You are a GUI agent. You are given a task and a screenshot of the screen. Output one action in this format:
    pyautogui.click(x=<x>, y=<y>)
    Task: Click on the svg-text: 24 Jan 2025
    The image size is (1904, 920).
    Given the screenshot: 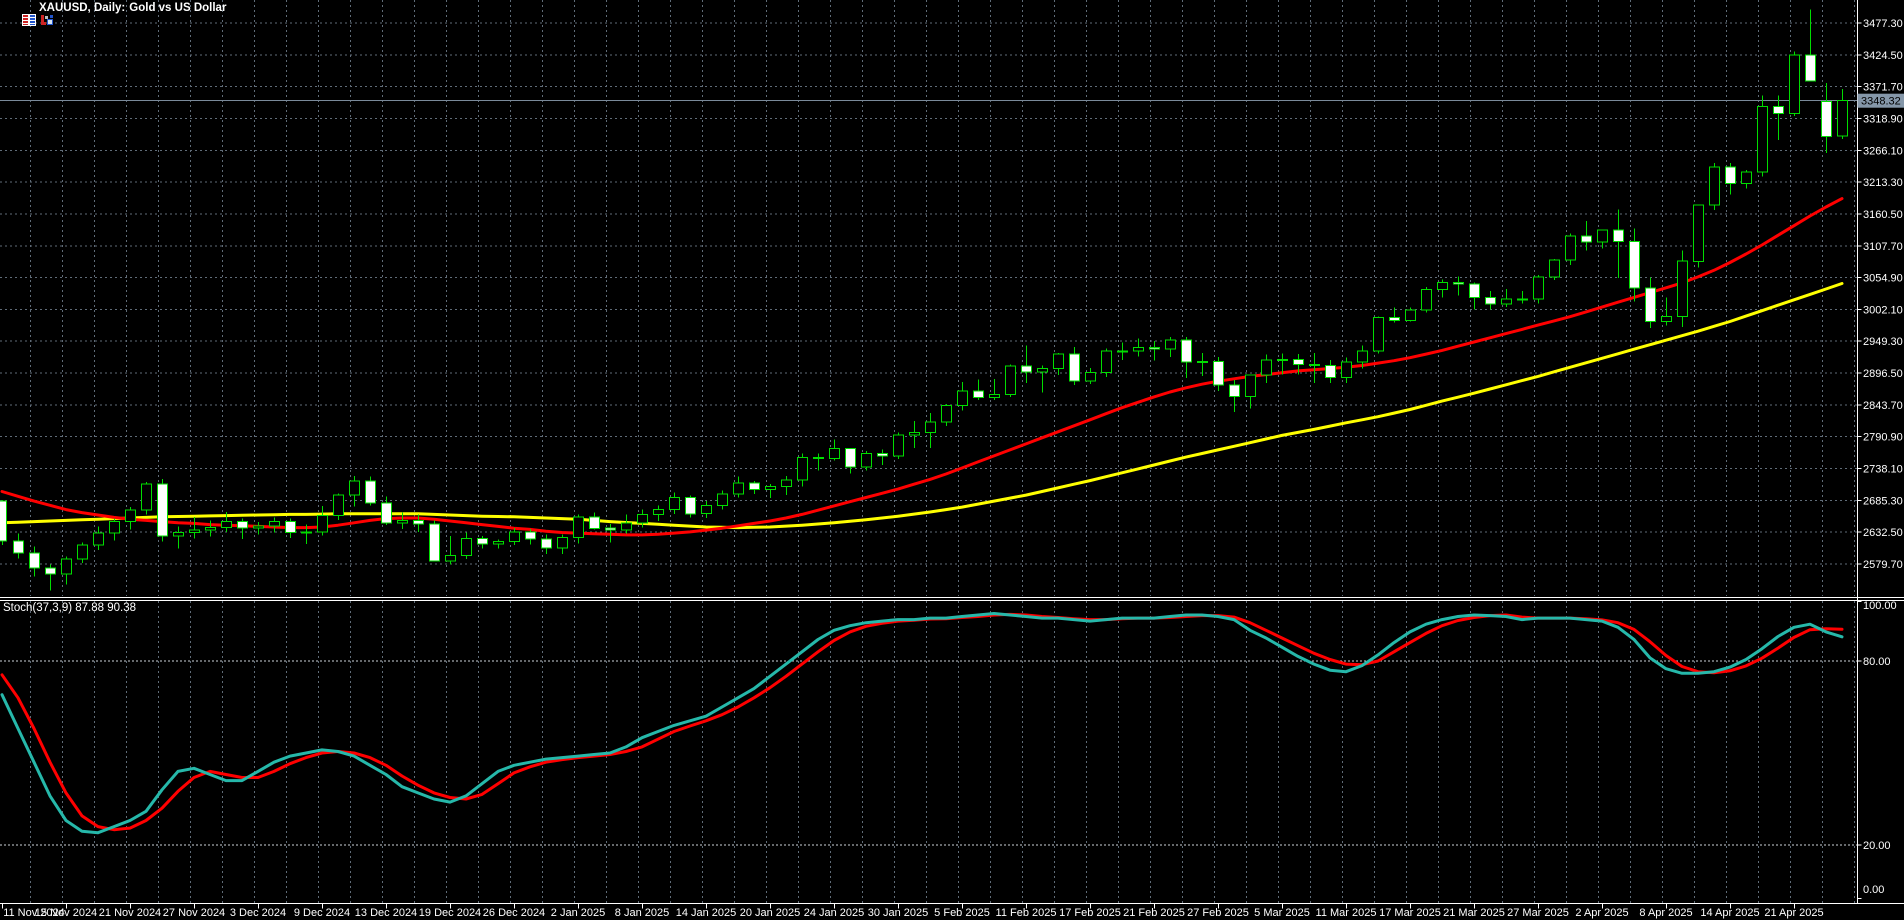 What is the action you would take?
    pyautogui.click(x=834, y=913)
    